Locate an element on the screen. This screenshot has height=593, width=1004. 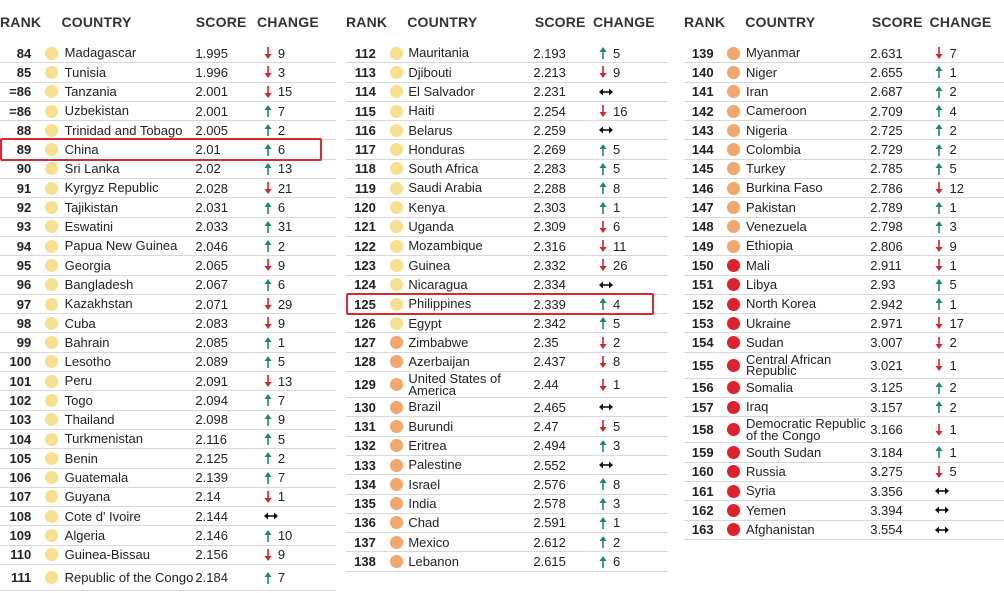
rank: 100 is located at coordinates (20, 362).